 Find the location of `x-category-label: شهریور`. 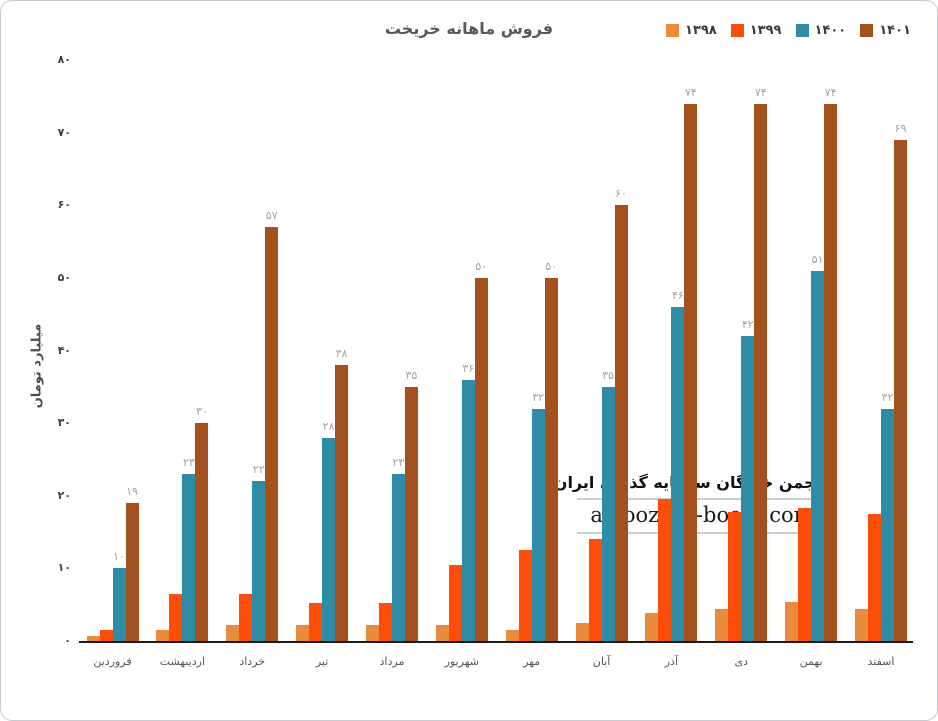

x-category-label: شهریور is located at coordinates (461, 661).